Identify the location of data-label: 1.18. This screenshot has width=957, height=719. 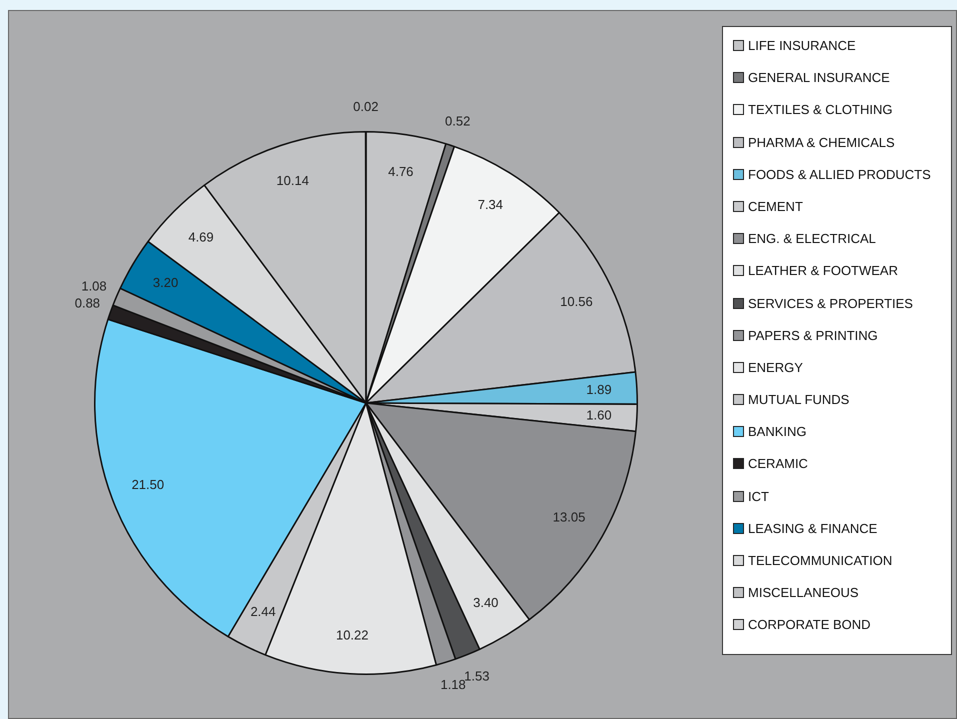
(453, 684).